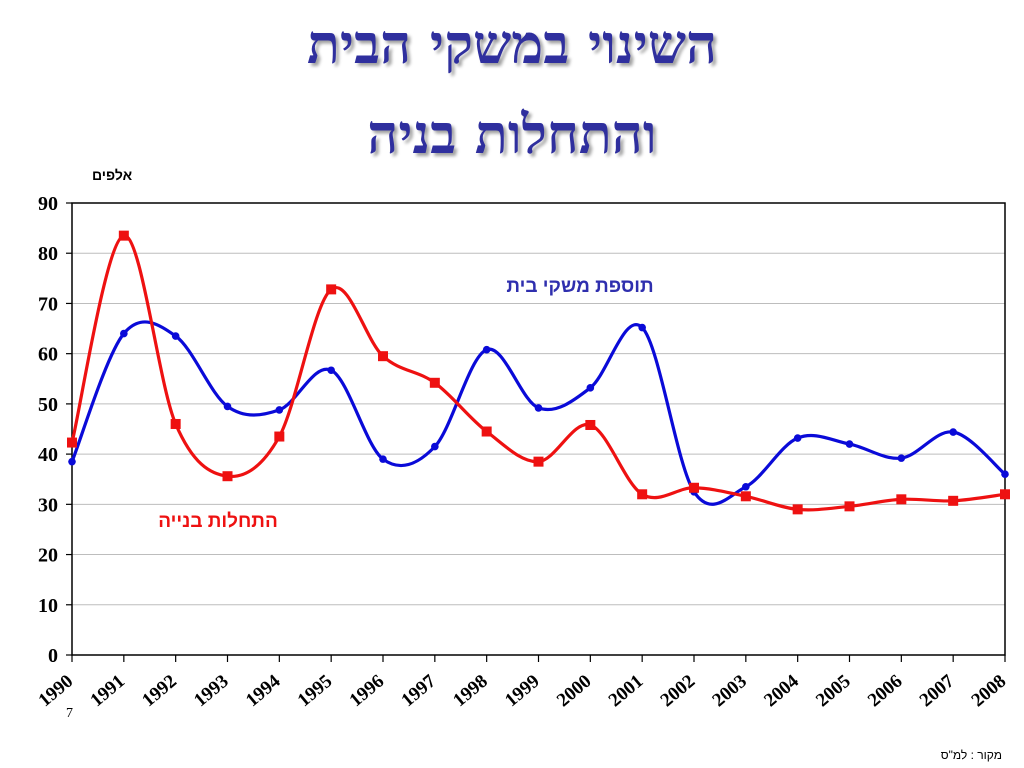  Describe the element at coordinates (211, 691) in the screenshot. I see `x-tick-label: 1993` at that location.